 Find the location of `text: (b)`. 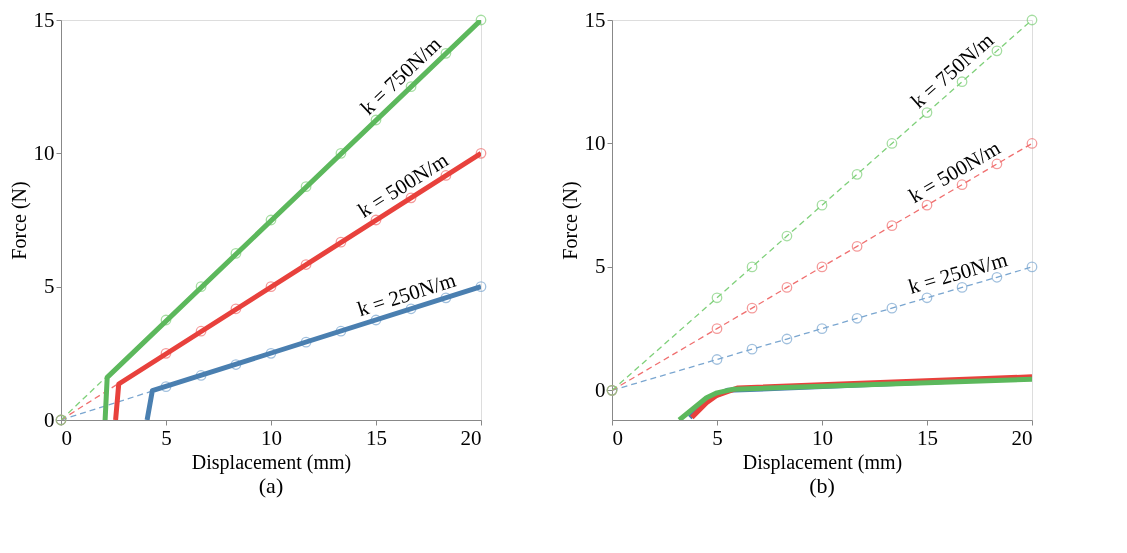

text: (b) is located at coordinates (822, 485).